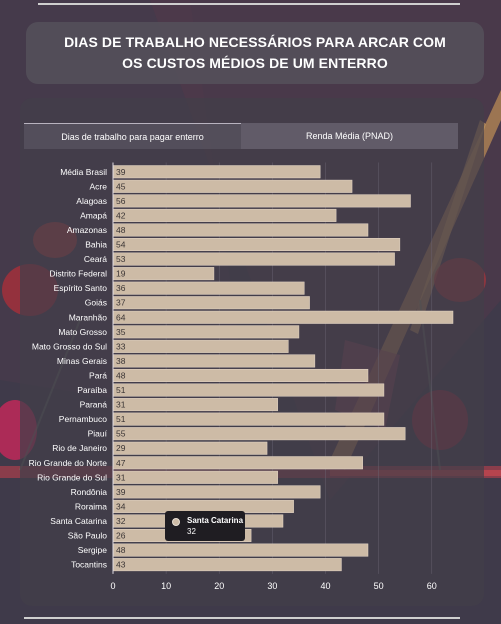 This screenshot has height=624, width=501. What do you see at coordinates (87, 536) in the screenshot?
I see `category-label: São Paulo` at bounding box center [87, 536].